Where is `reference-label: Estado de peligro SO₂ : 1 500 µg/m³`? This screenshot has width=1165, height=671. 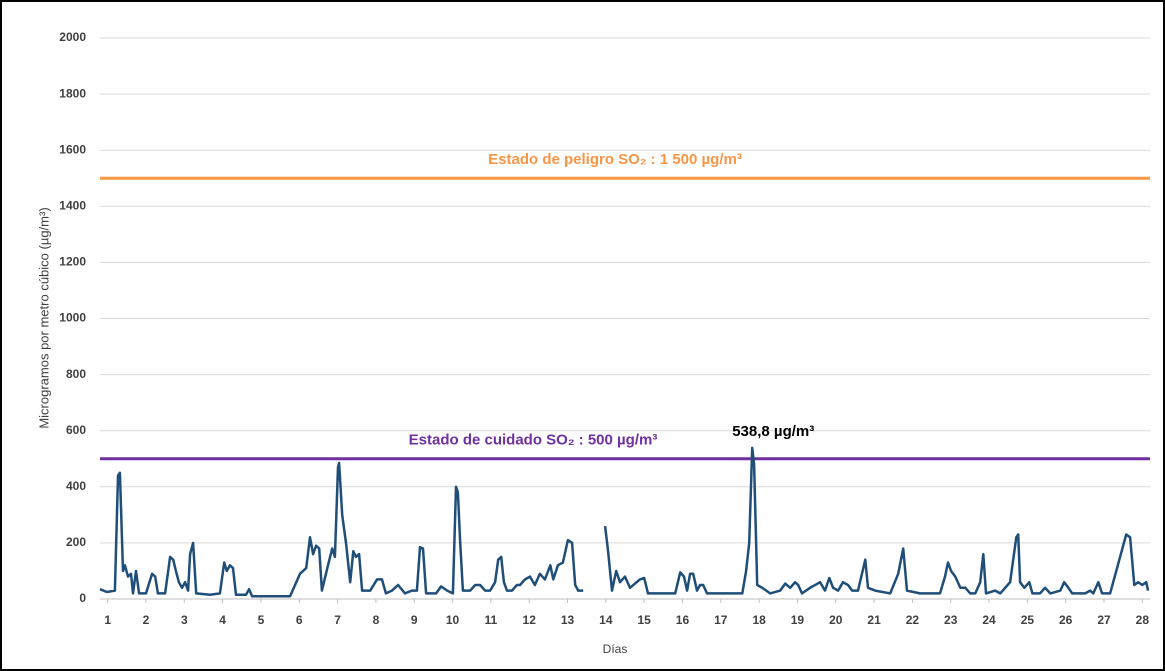
reference-label: Estado de peligro SO₂ : 1 500 µg/m³ is located at coordinates (615, 159).